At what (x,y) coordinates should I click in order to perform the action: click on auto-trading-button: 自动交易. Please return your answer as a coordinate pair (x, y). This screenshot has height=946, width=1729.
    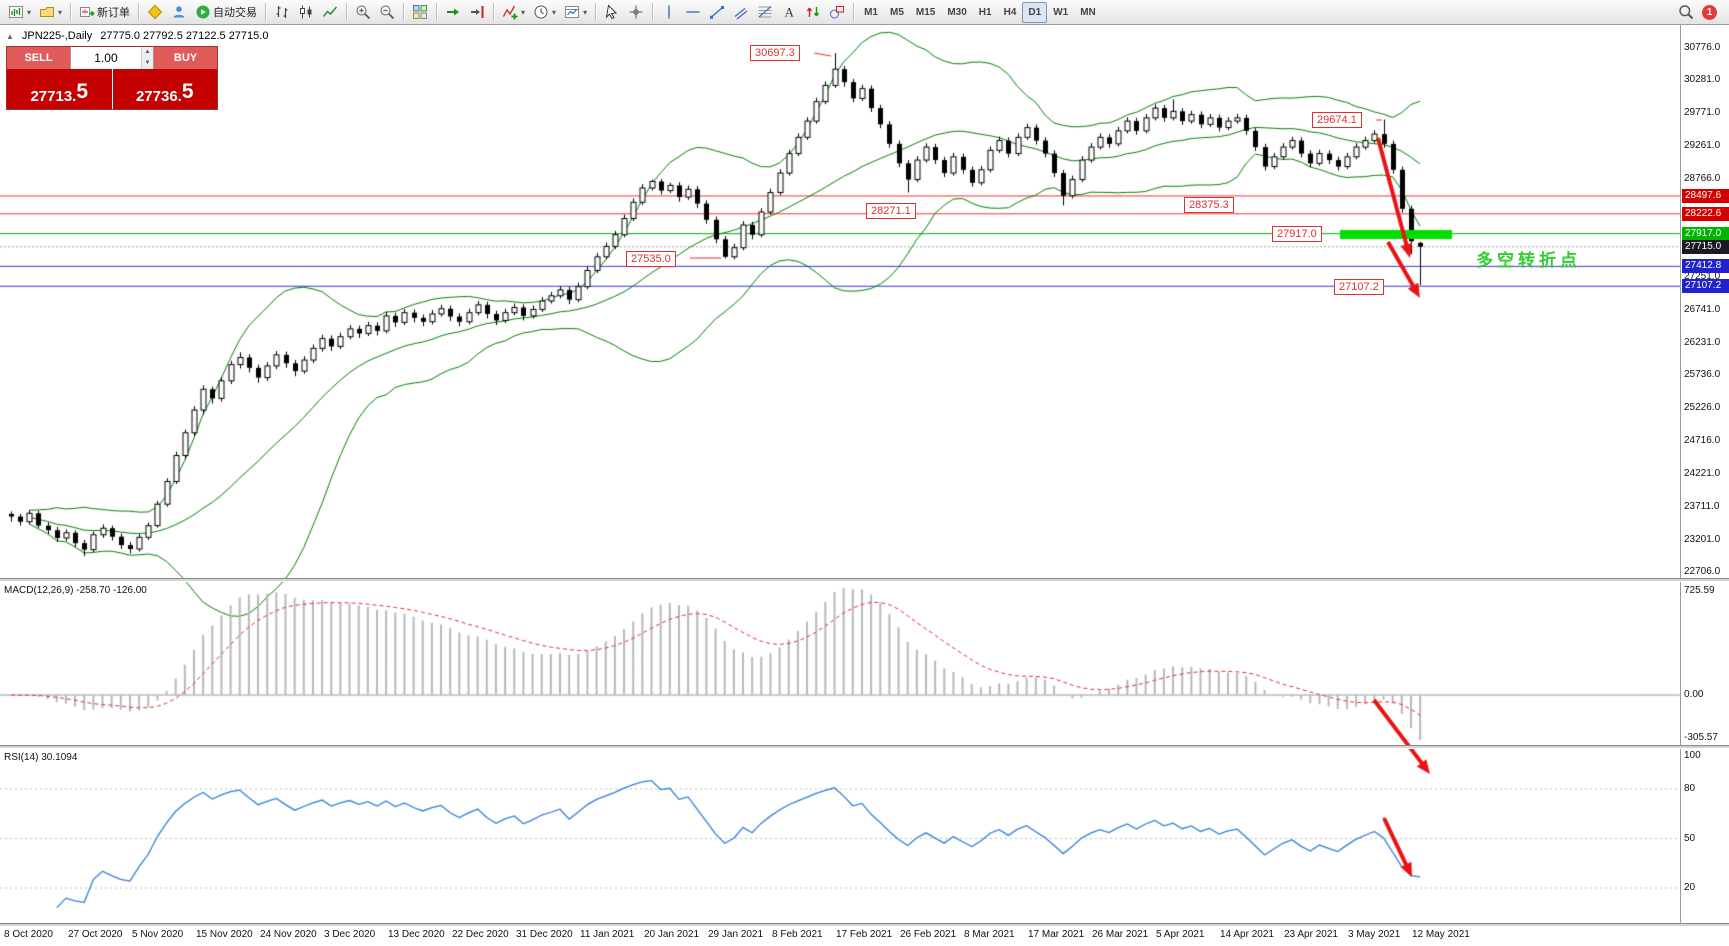
    Looking at the image, I should click on (226, 12).